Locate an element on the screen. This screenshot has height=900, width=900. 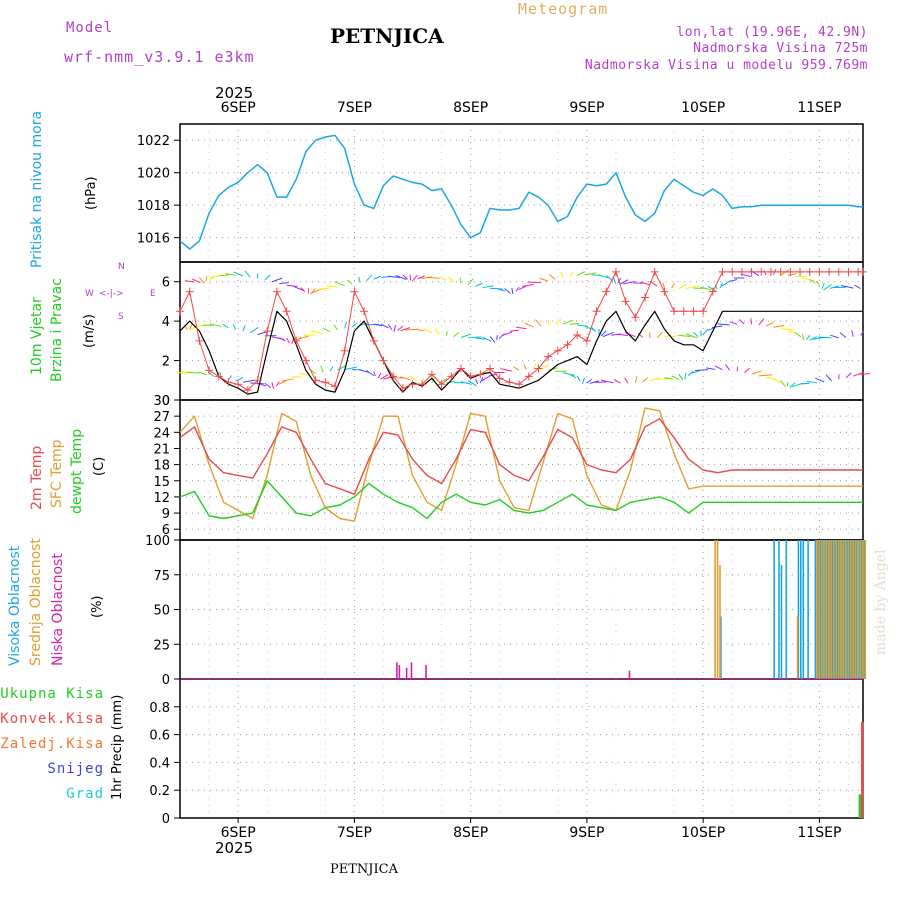
day-label-bottom: 10SEP is located at coordinates (703, 833).